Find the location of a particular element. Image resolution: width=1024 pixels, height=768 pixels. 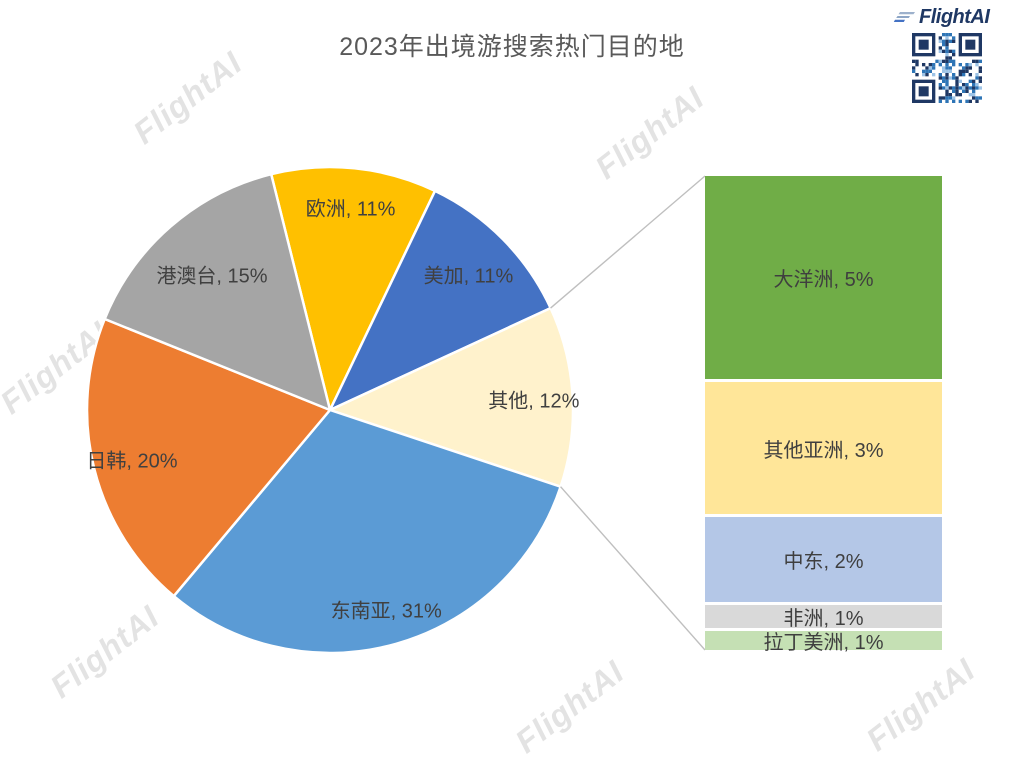

pie-slice-欧洲 is located at coordinates (353, 288).